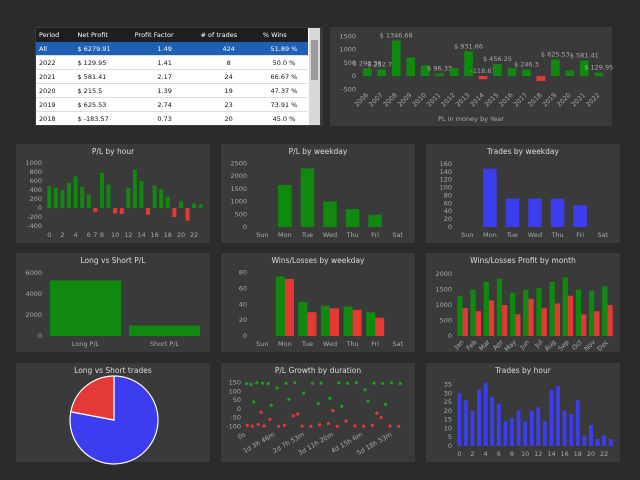 The width and height of the screenshot is (640, 480). I want to click on scroll-thumb, so click(314, 60).